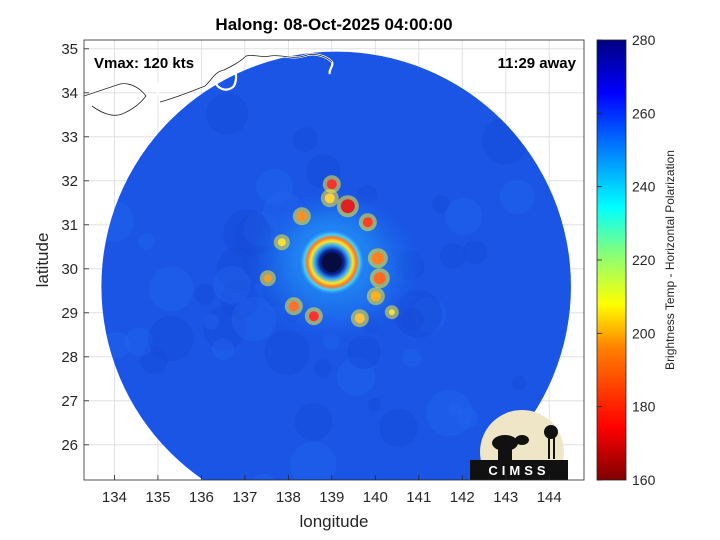  I want to click on x-tick-label: 144, so click(549, 497).